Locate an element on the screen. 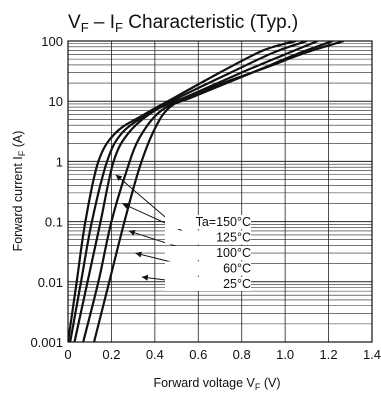 This screenshot has height=394, width=381. title-main: V is located at coordinates (74, 22).